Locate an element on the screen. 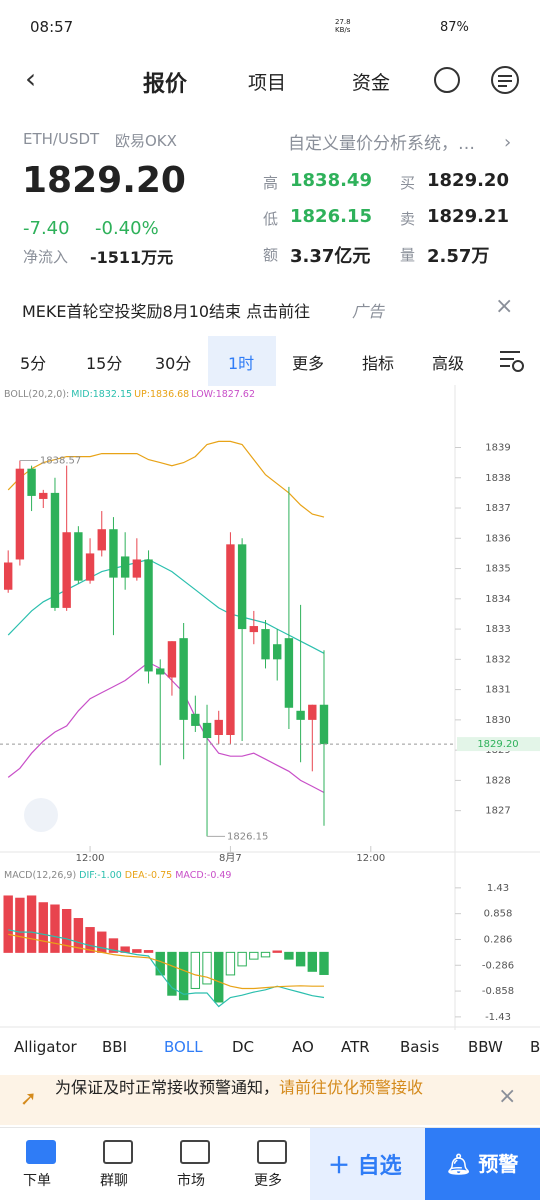 The image size is (540, 1200). indicator-tab: B is located at coordinates (535, 1047).